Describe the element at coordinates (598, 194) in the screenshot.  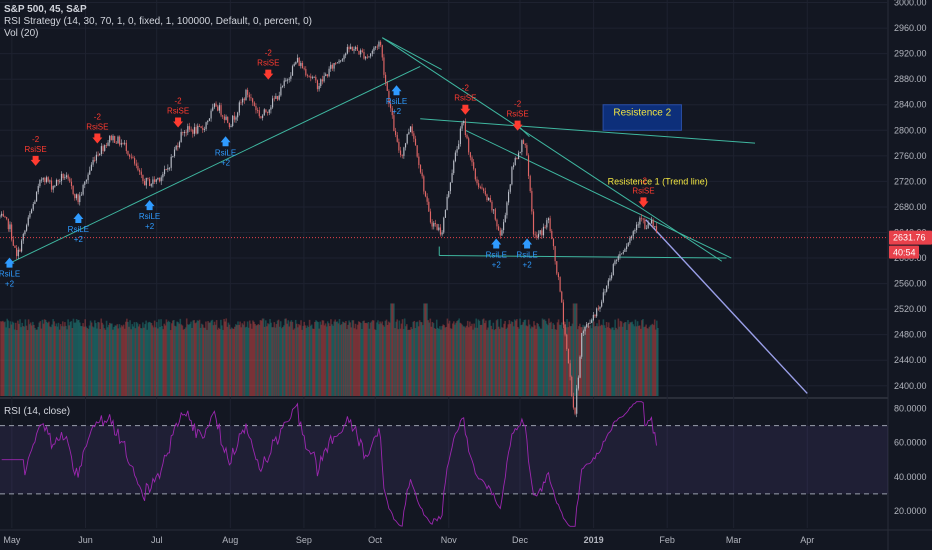
I see `resistance-1-line` at that location.